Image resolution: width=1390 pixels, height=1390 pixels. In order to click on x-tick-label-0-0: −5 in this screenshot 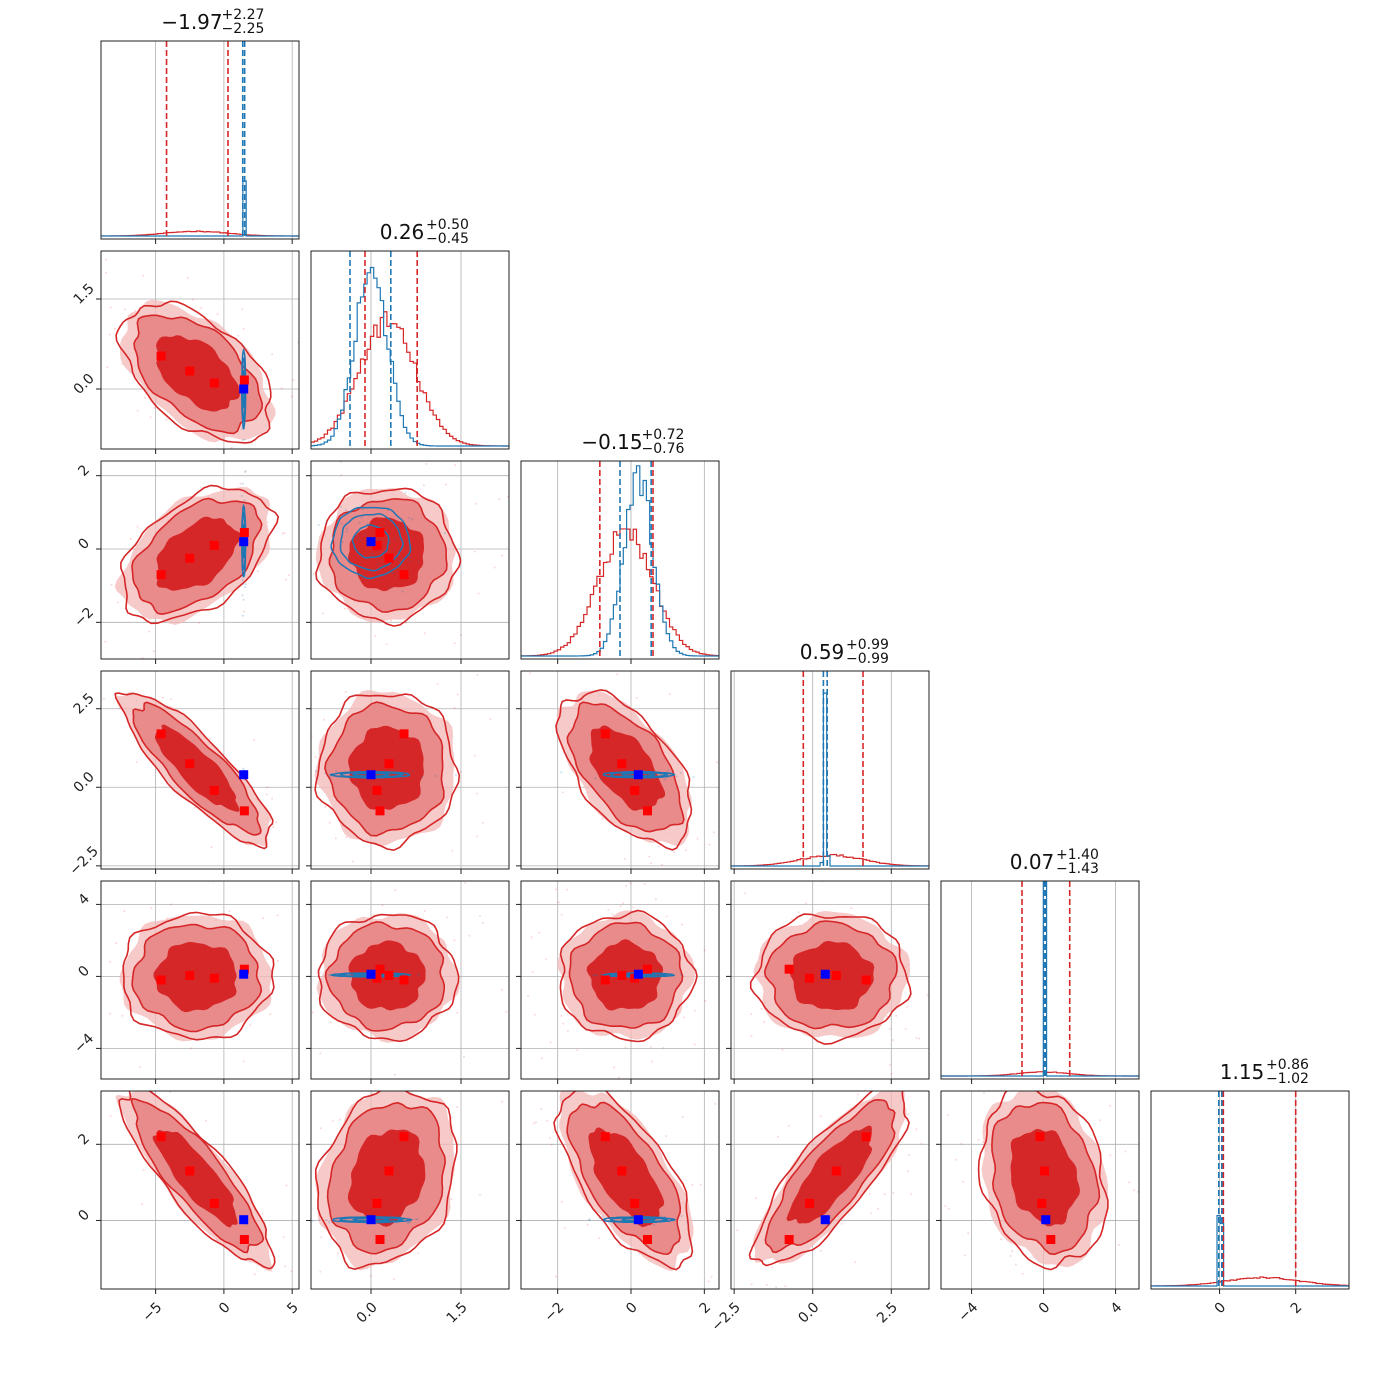, I will do `click(152, 1312)`.